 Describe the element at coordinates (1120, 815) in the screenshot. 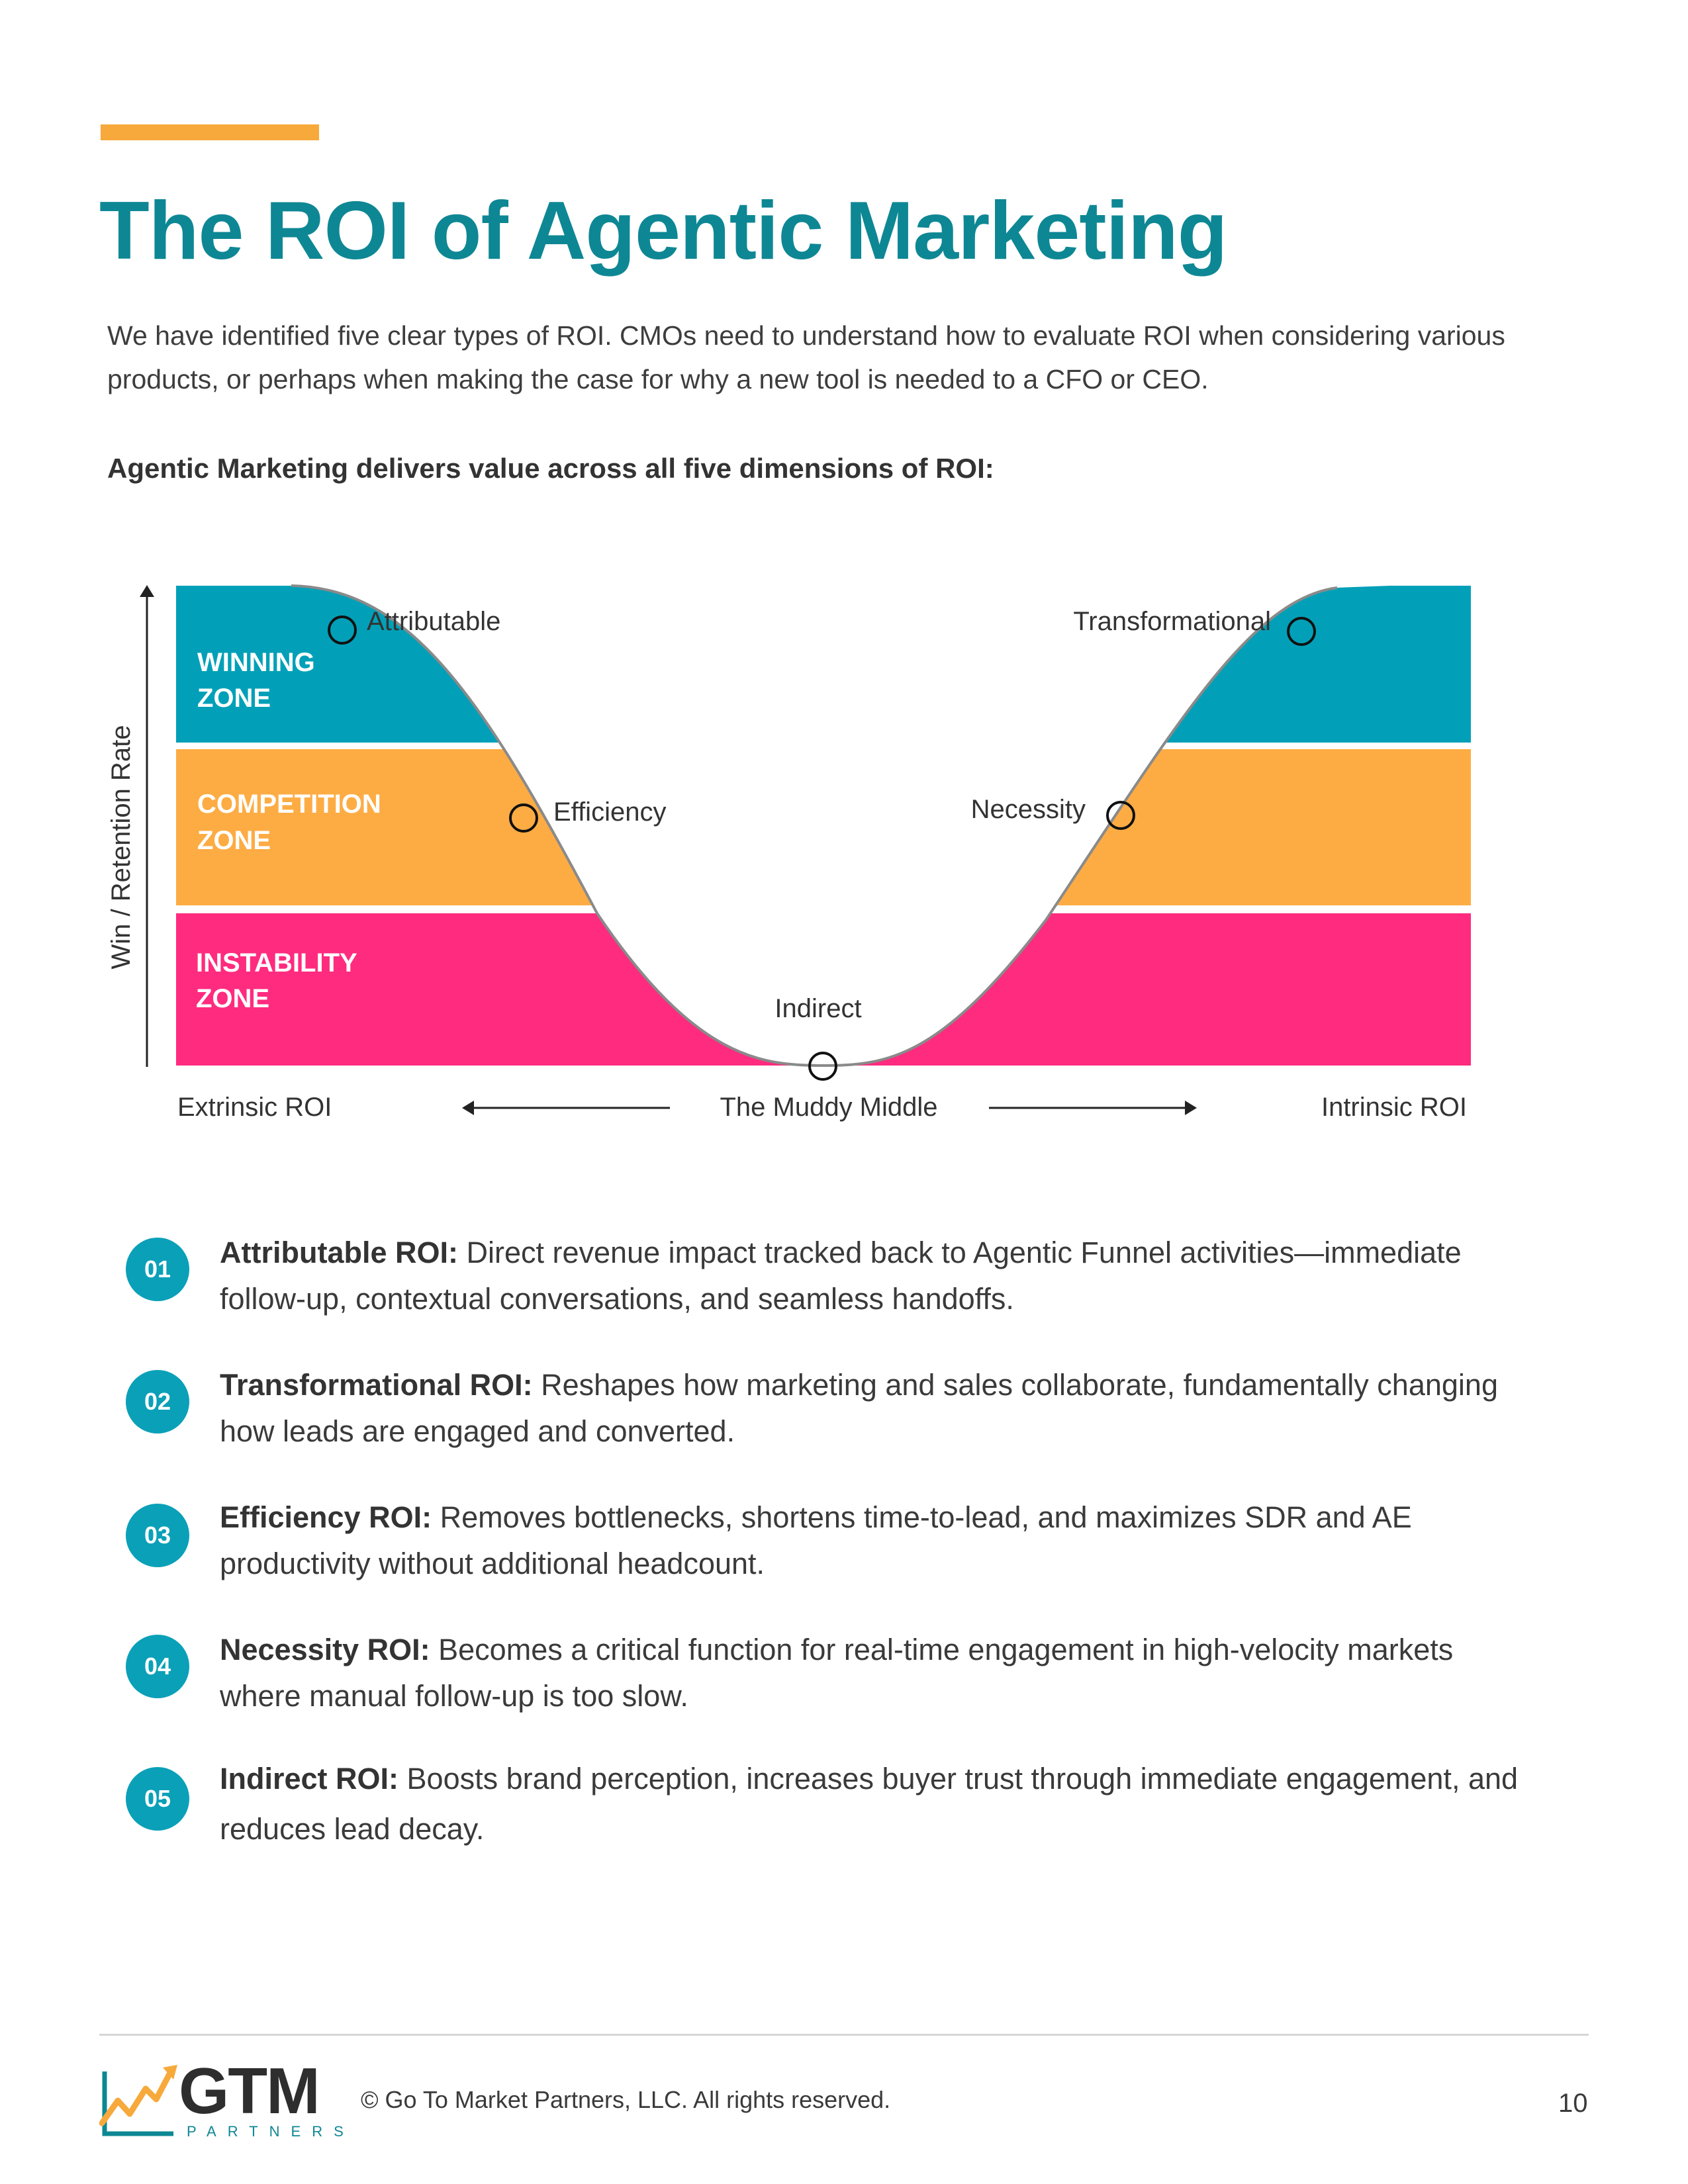

I see `point-marker-necessity` at that location.